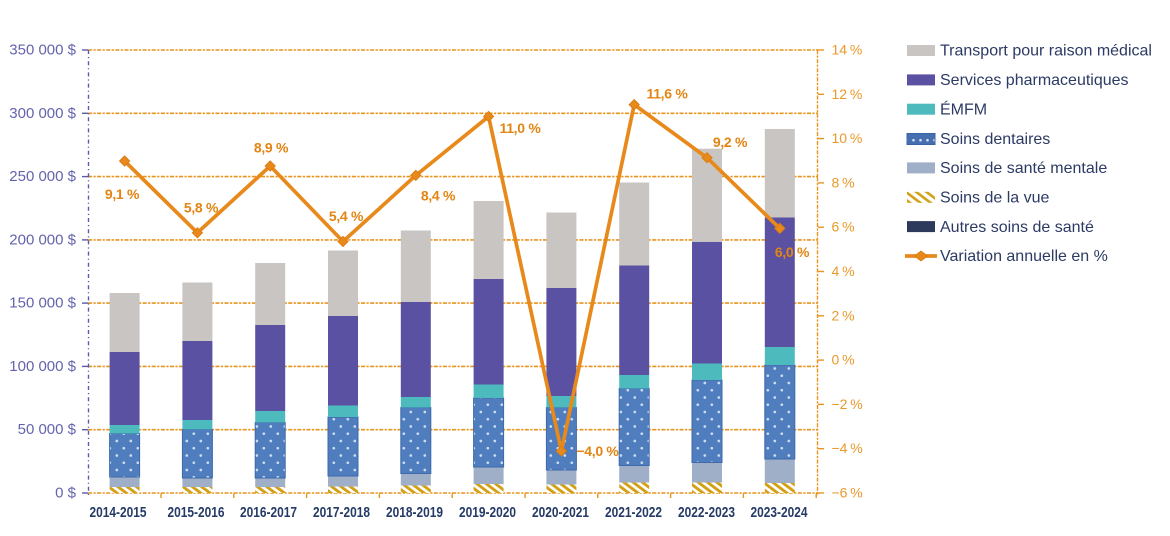 Image resolution: width=1170 pixels, height=536 pixels. What do you see at coordinates (1034, 80) in the screenshot?
I see `svg-text: Services pharmaceutiques` at bounding box center [1034, 80].